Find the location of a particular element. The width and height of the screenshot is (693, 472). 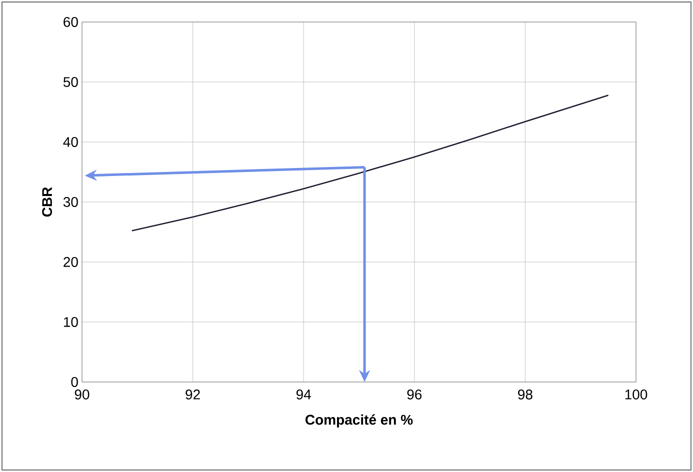

x-tick-label: 94 is located at coordinates (303, 395).